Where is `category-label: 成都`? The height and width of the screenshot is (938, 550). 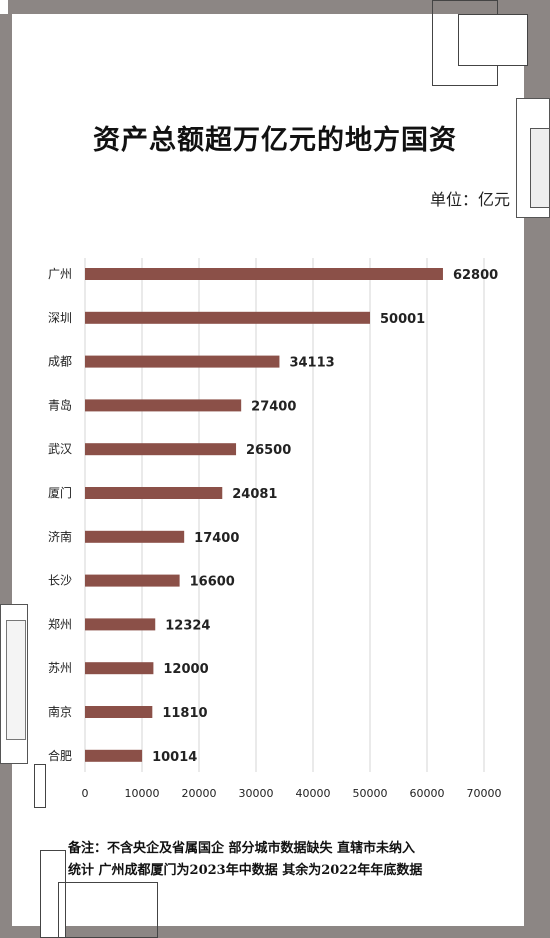
category-label: 成都 is located at coordinates (60, 362).